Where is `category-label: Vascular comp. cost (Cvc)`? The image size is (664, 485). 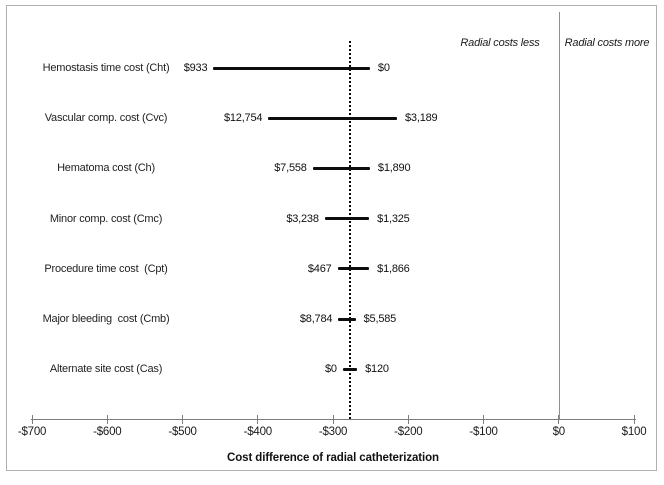 category-label: Vascular comp. cost (Cvc) is located at coordinates (106, 118).